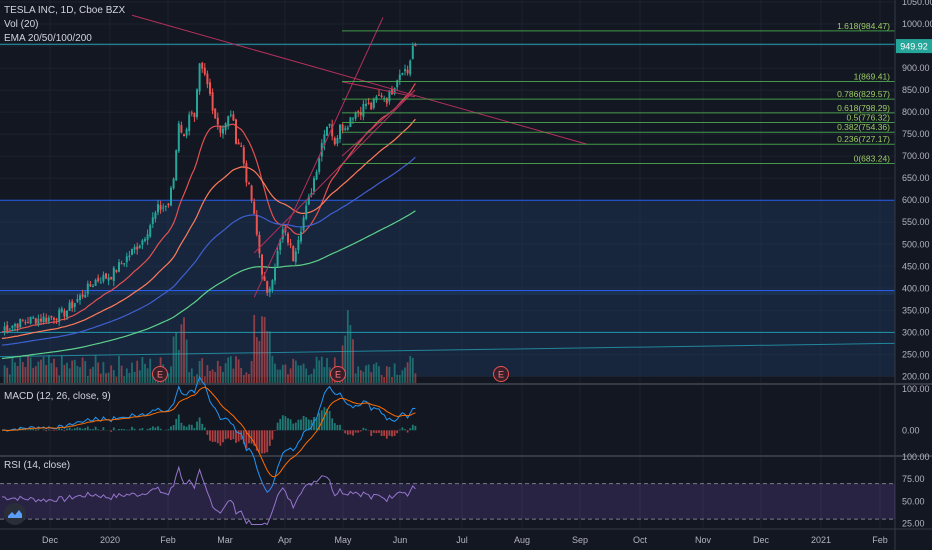 This screenshot has height=550, width=932. Describe the element at coordinates (913, 524) in the screenshot. I see `rsi-tick-label: 25.00` at that location.